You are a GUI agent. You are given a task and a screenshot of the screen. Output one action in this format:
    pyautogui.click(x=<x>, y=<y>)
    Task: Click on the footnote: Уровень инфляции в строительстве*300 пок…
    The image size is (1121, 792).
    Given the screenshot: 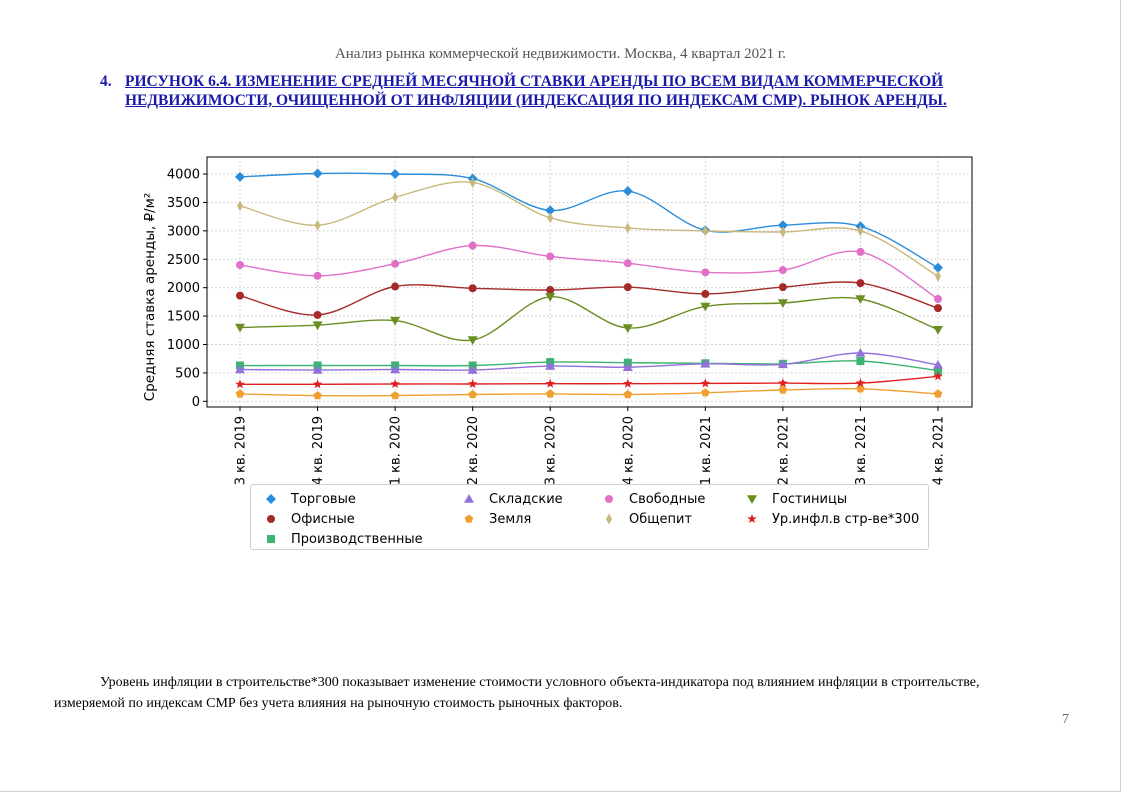 What is the action you would take?
    pyautogui.click(x=517, y=693)
    